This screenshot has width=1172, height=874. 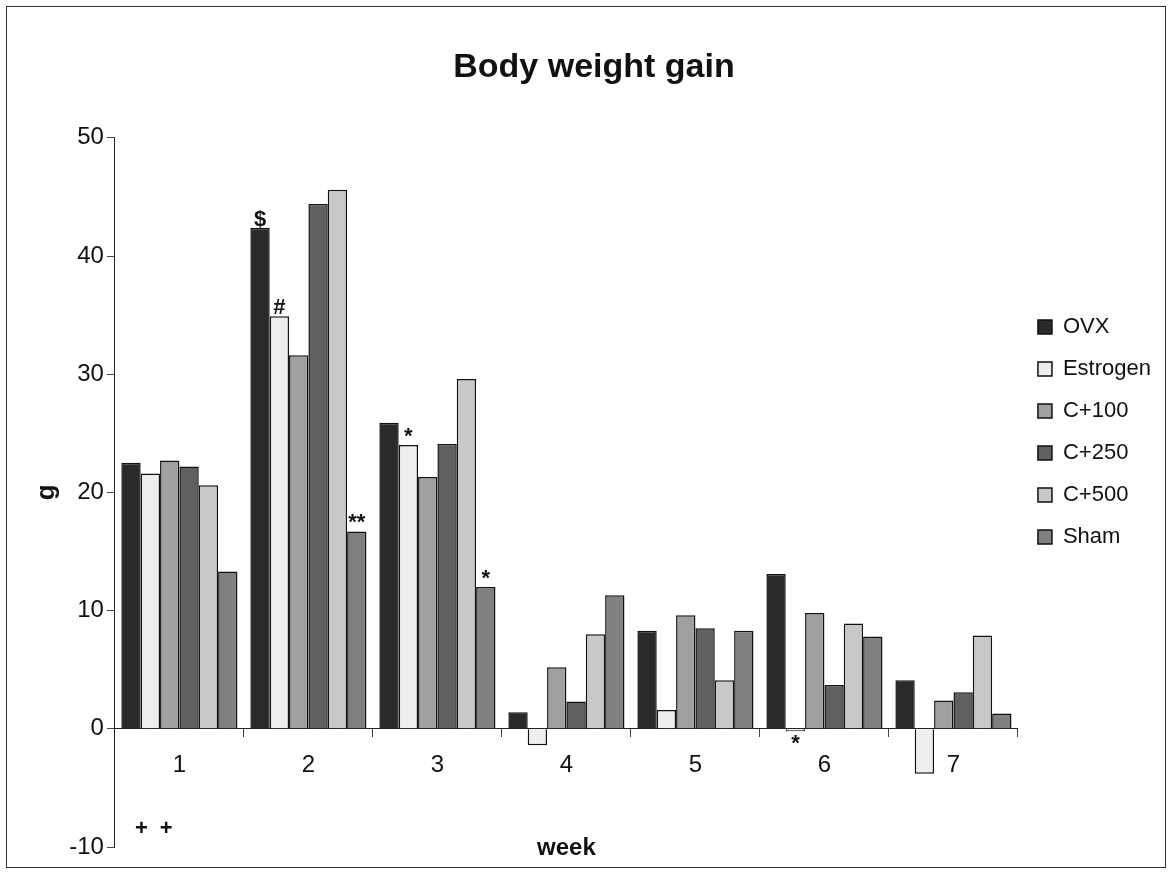 I want to click on chart-title: Body weight gain, so click(x=594, y=64).